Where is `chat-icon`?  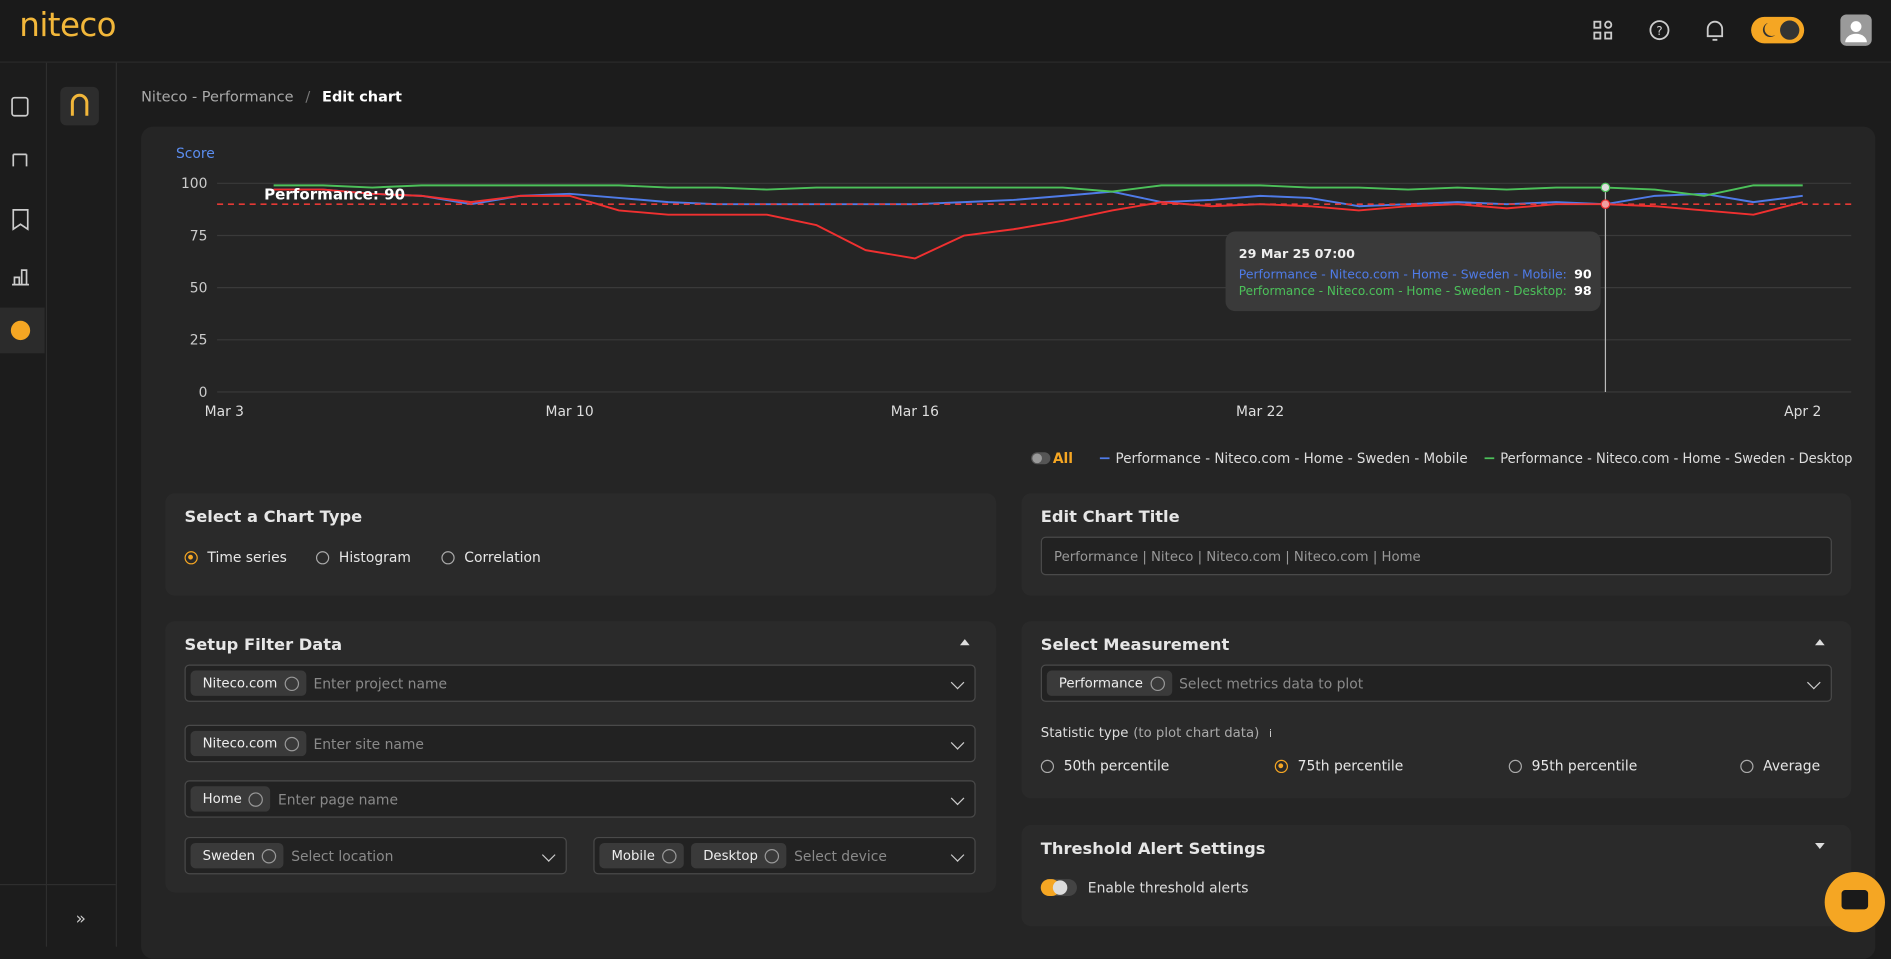 chat-icon is located at coordinates (1855, 900).